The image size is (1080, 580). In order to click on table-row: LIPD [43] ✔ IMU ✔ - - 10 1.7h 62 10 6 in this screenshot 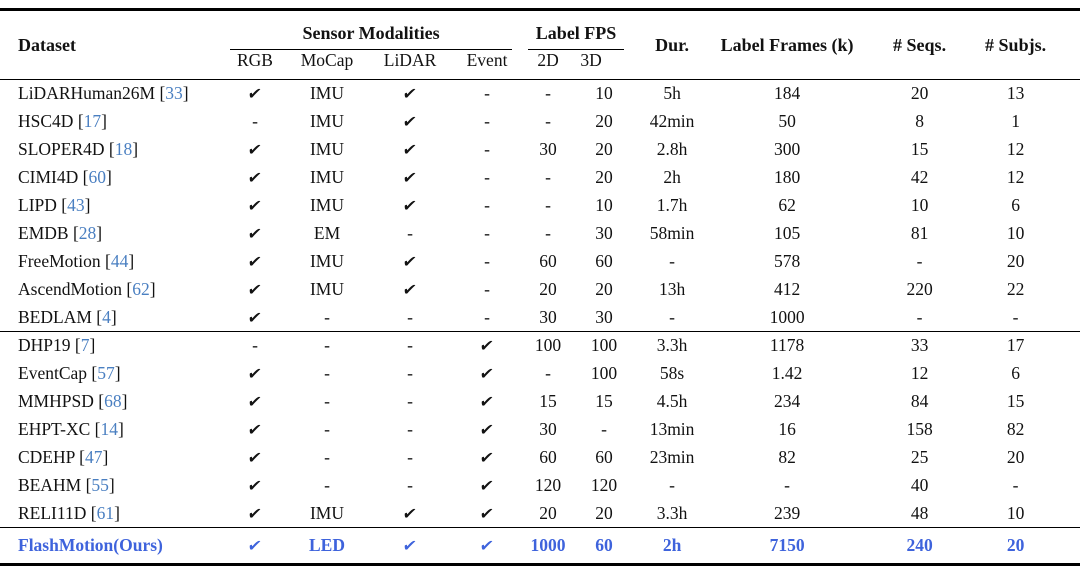, I will do `click(540, 206)`.